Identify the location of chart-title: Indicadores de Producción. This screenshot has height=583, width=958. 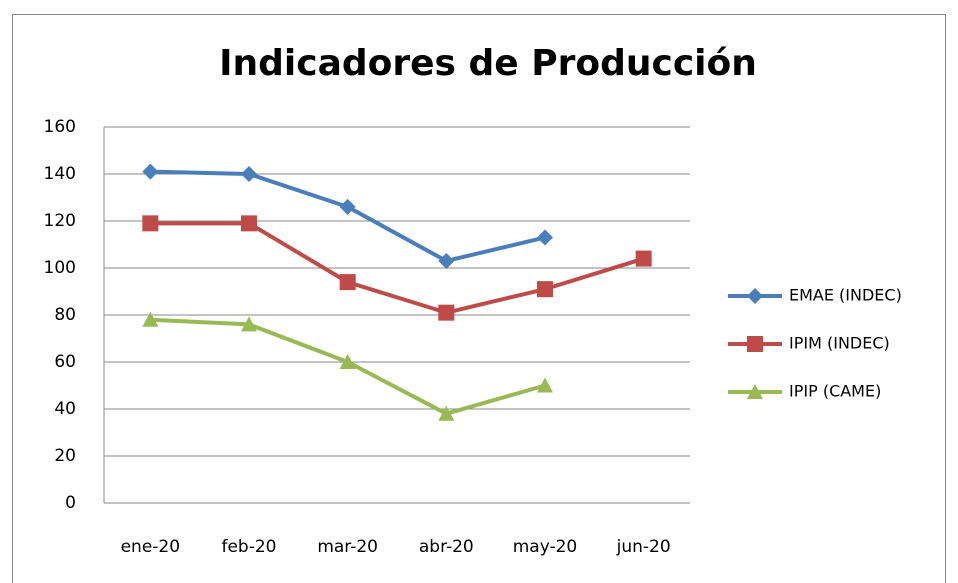
(488, 63).